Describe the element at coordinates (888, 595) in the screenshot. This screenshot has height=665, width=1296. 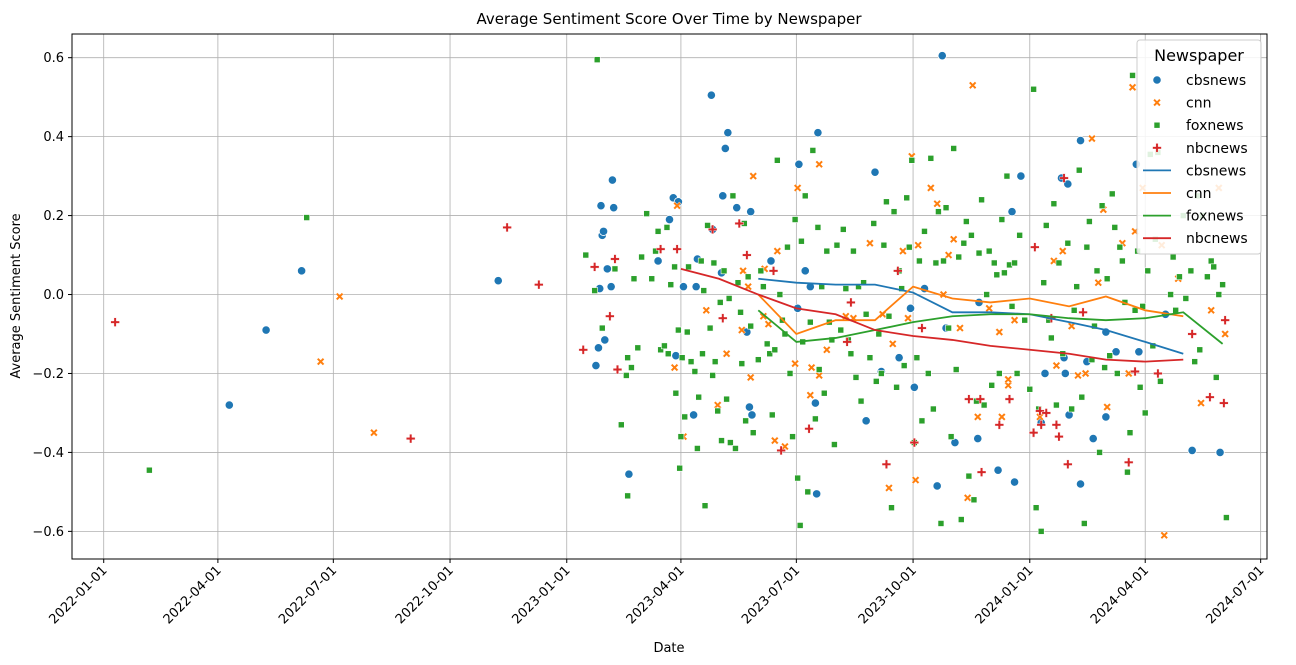
I see `x-tick-label: 2023-10-01` at that location.